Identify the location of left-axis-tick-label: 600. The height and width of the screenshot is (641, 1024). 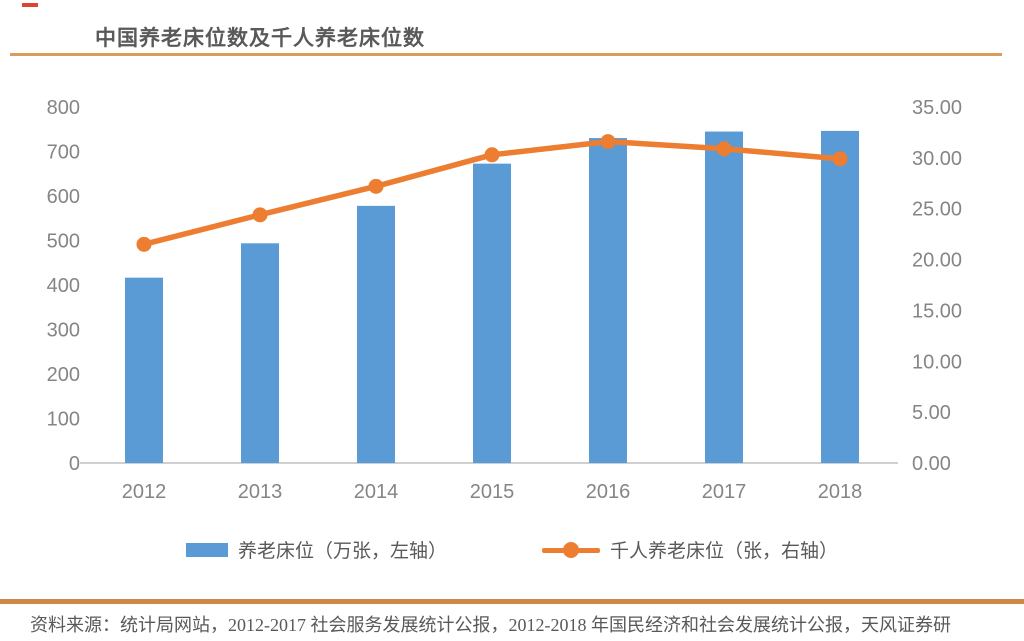
(63, 197).